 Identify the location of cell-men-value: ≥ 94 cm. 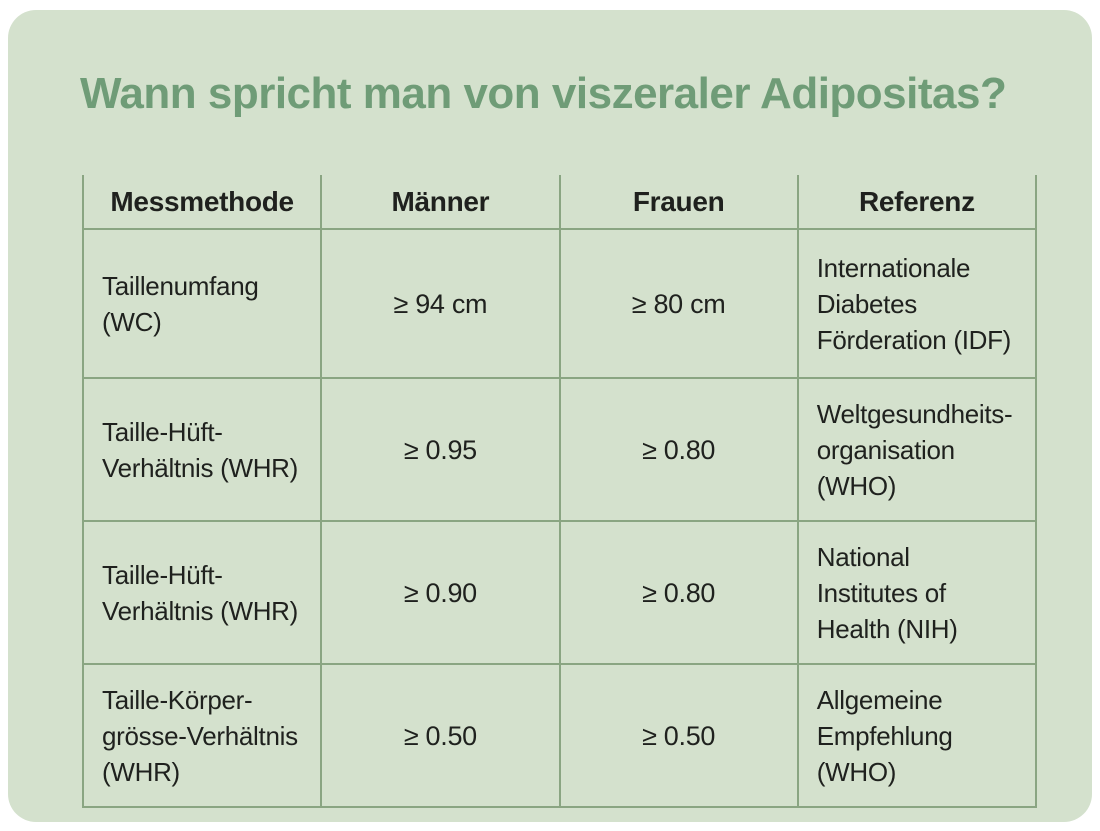
(440, 304).